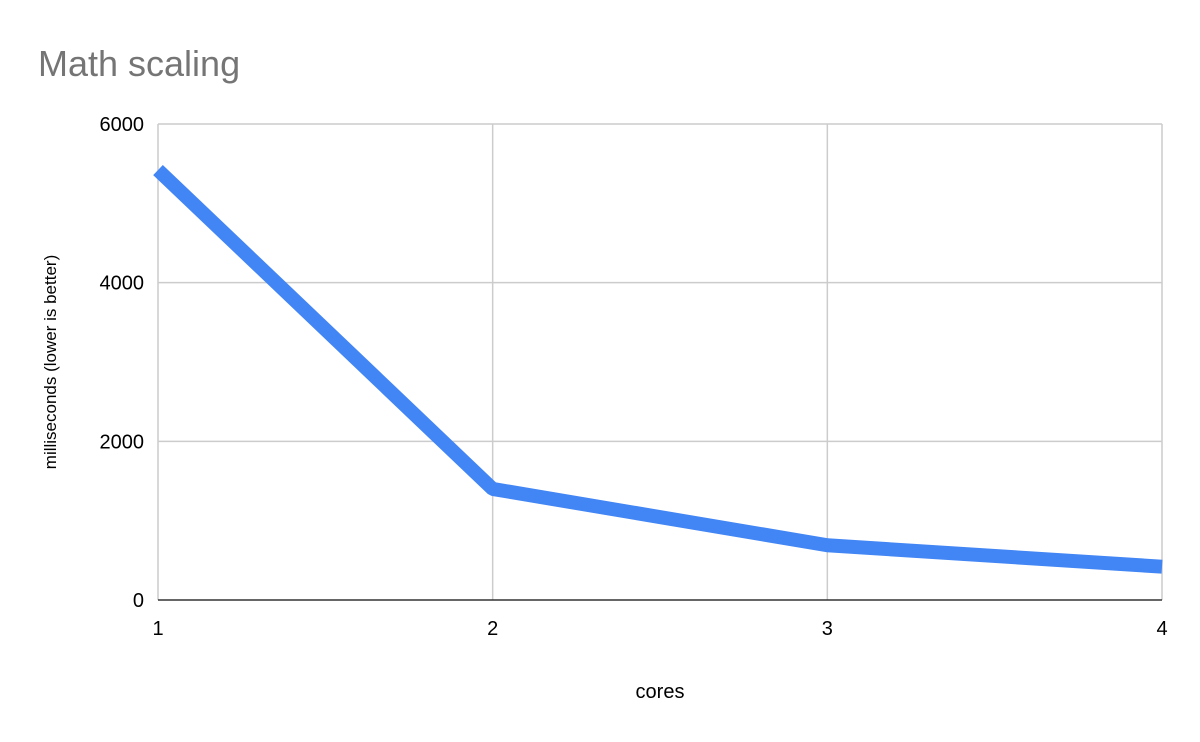 The image size is (1200, 742). I want to click on x-ticks: 1 2 3 4, so click(659, 629).